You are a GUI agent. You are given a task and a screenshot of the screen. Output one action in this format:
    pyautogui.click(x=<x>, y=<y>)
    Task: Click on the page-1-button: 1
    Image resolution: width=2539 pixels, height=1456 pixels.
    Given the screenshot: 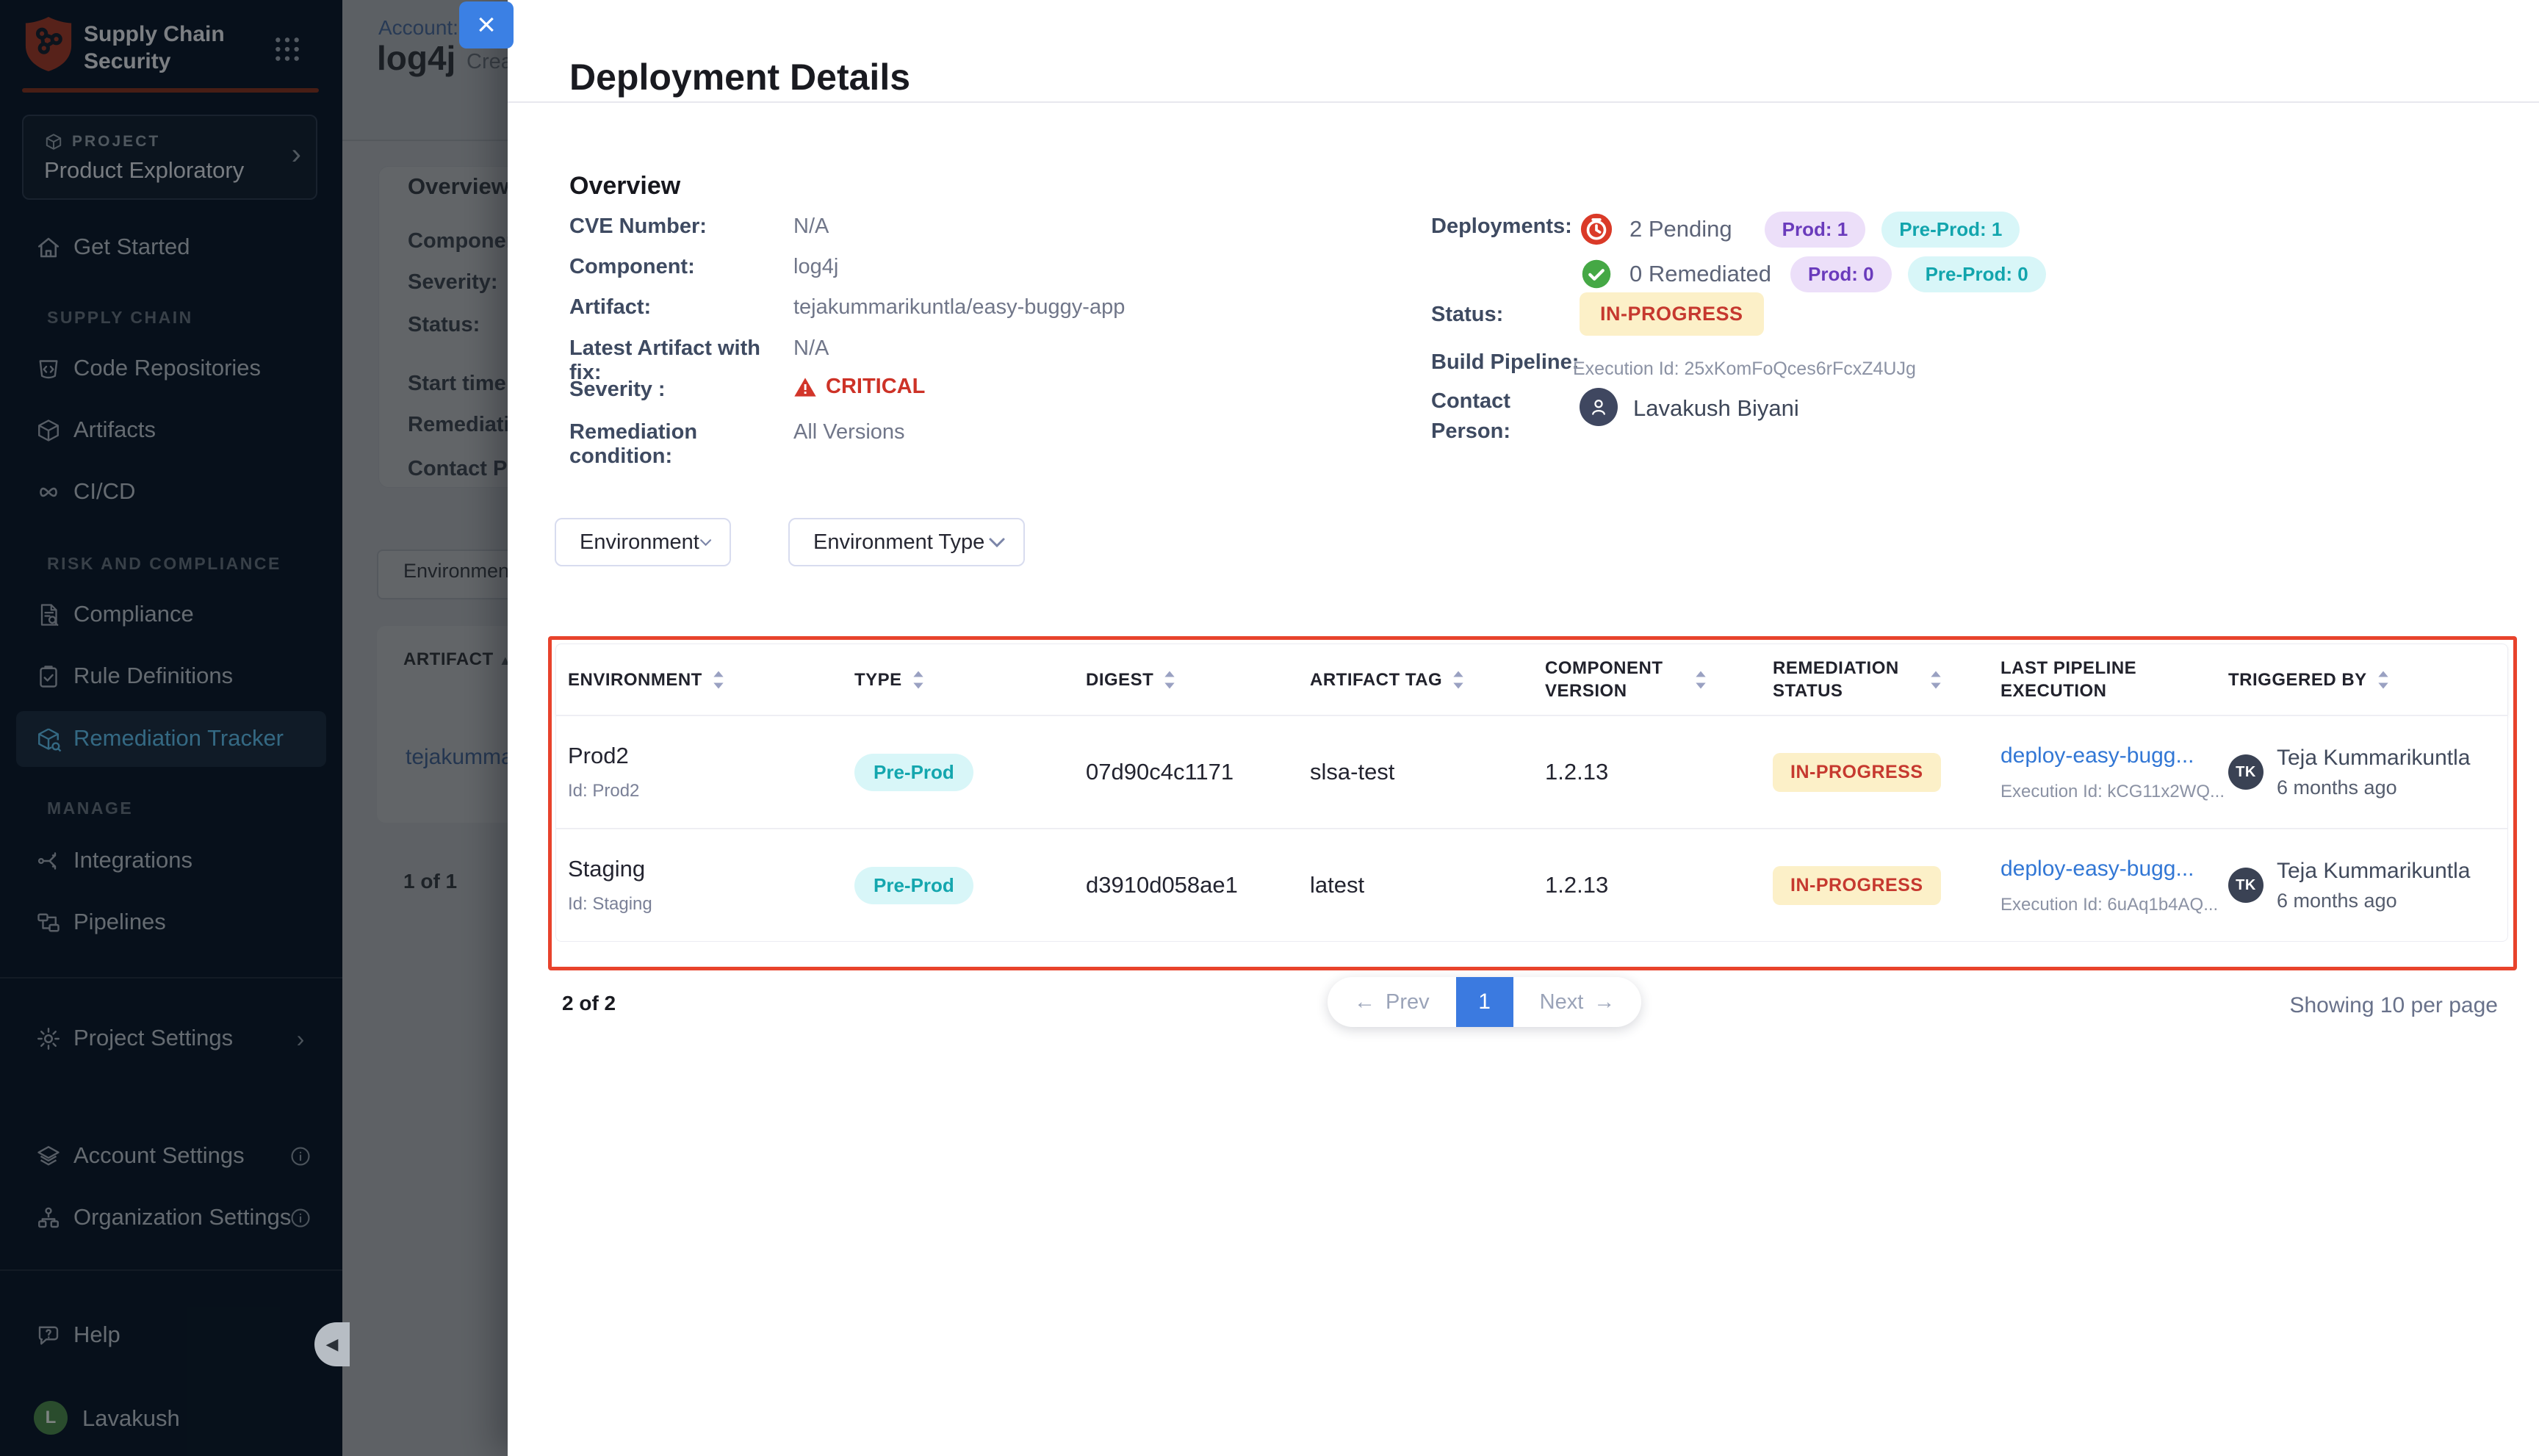 What is the action you would take?
    pyautogui.click(x=1484, y=1002)
    